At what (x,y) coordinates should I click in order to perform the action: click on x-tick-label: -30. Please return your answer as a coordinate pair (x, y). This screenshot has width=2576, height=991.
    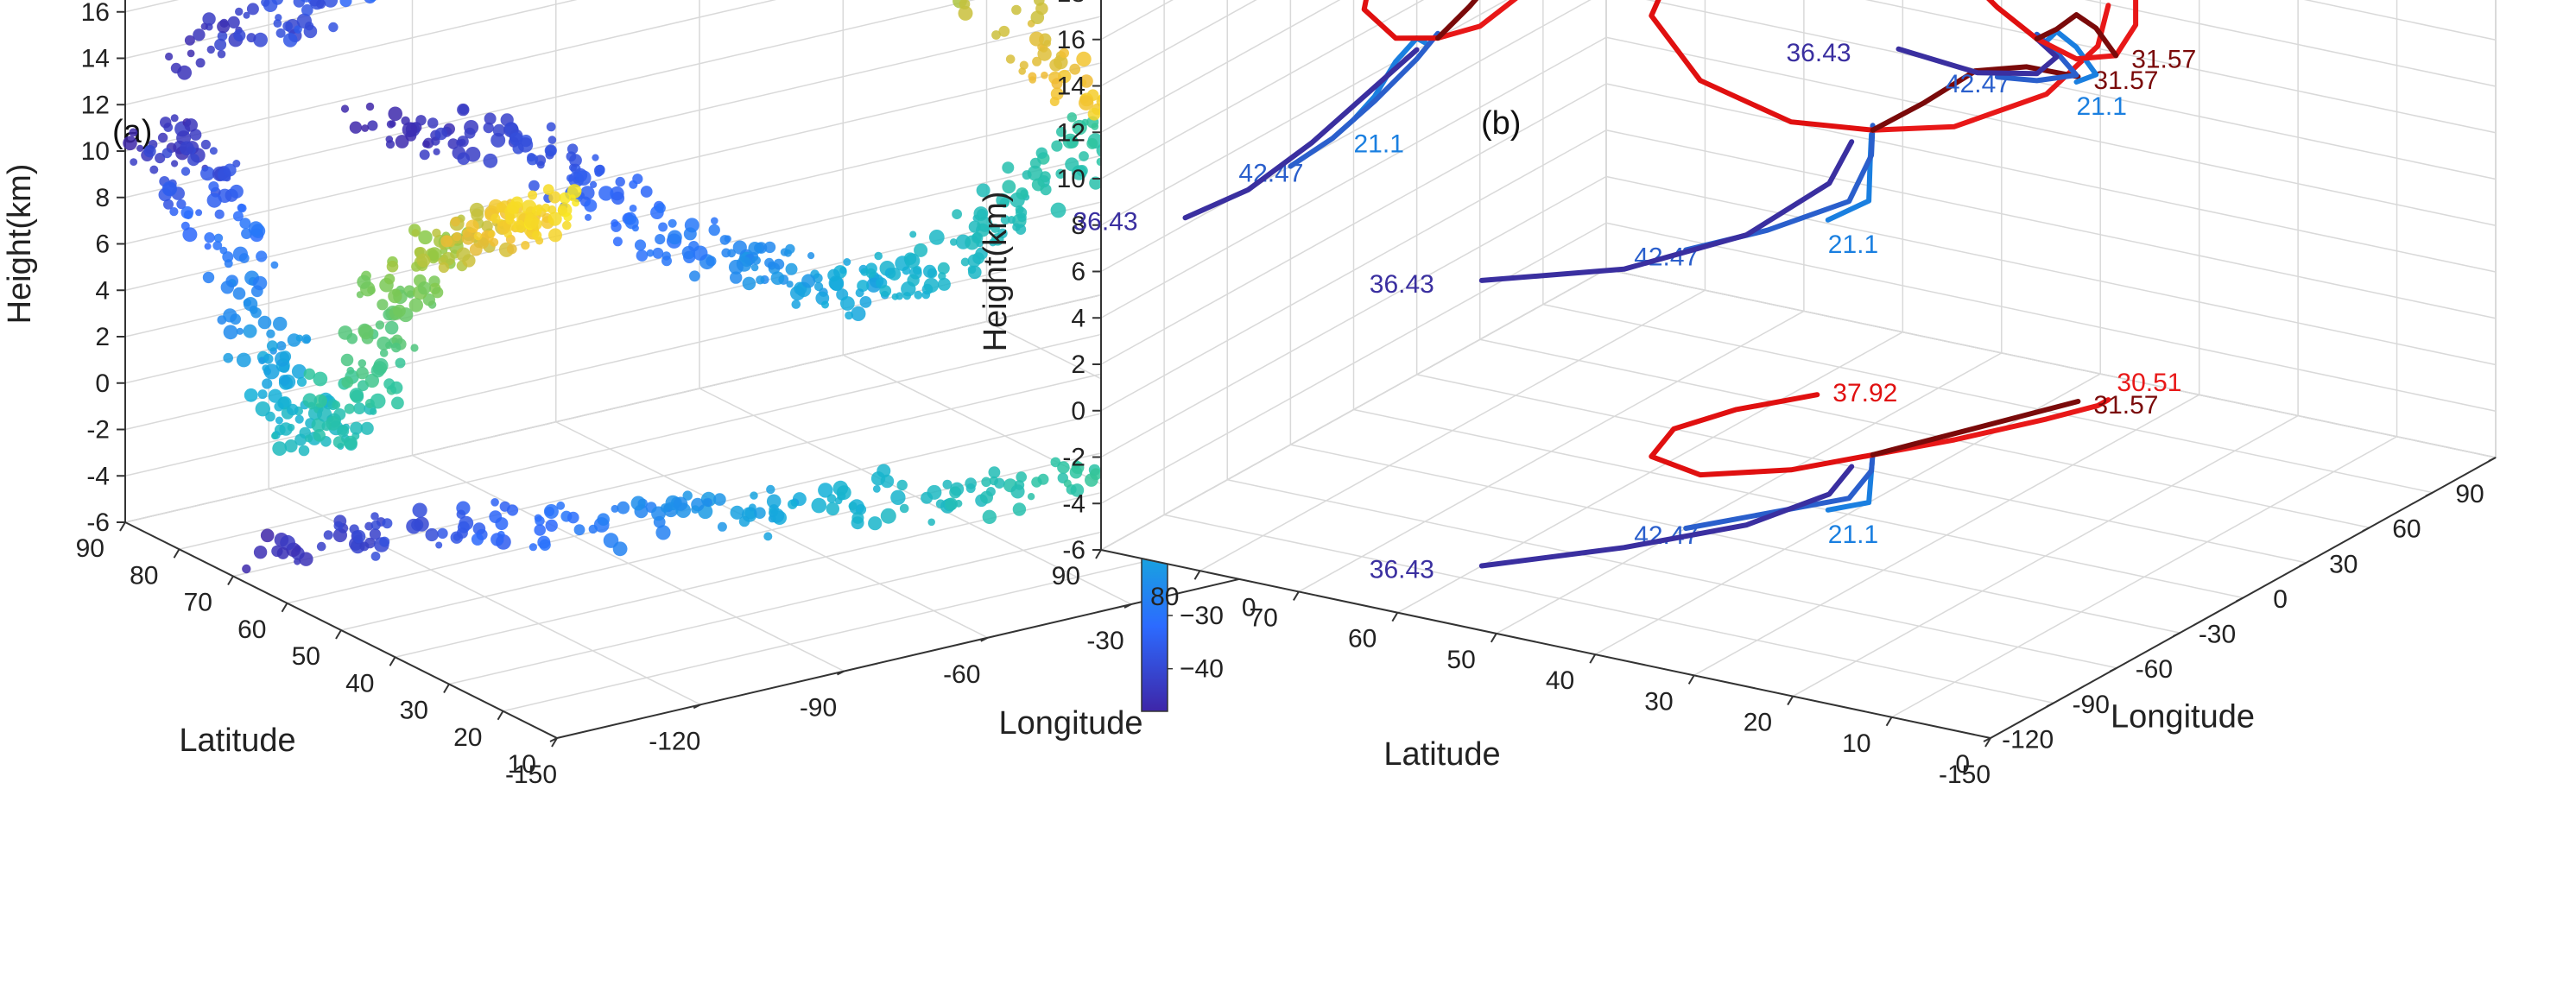
    Looking at the image, I should click on (2217, 635).